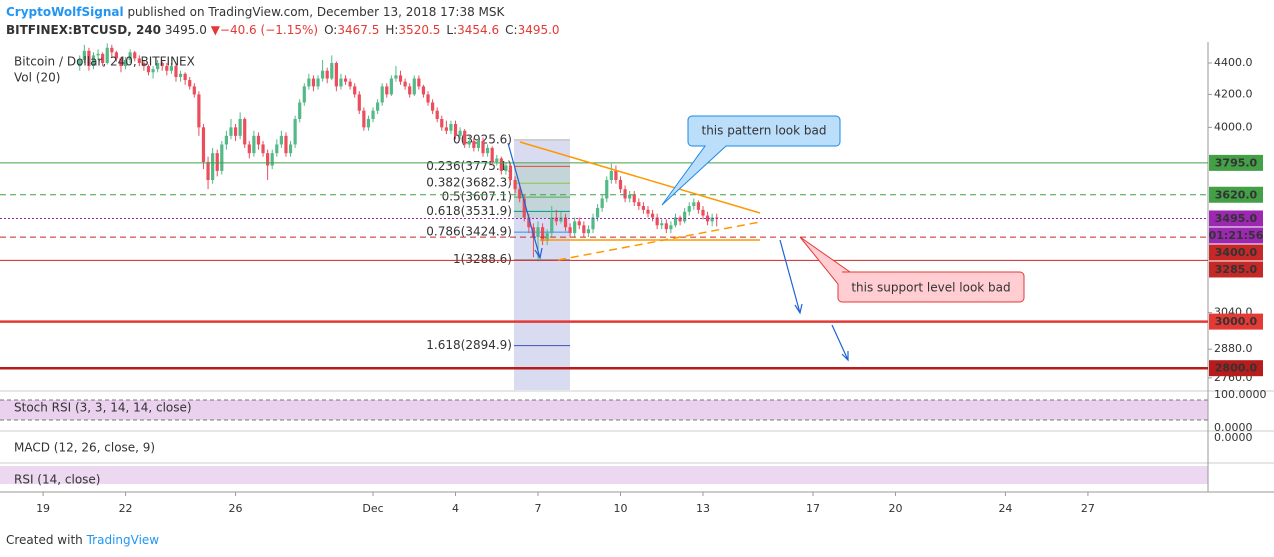 The height and width of the screenshot is (557, 1274). Describe the element at coordinates (1005, 508) in the screenshot. I see `x-tick-label: 24` at that location.